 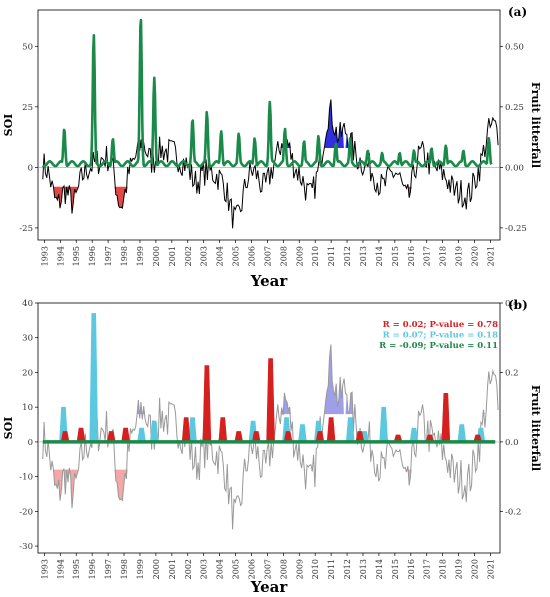 What do you see at coordinates (513, 138) in the screenshot?
I see `panel-a-right-y-ticks: 0.50 0.25 0.00 -0.25` at bounding box center [513, 138].